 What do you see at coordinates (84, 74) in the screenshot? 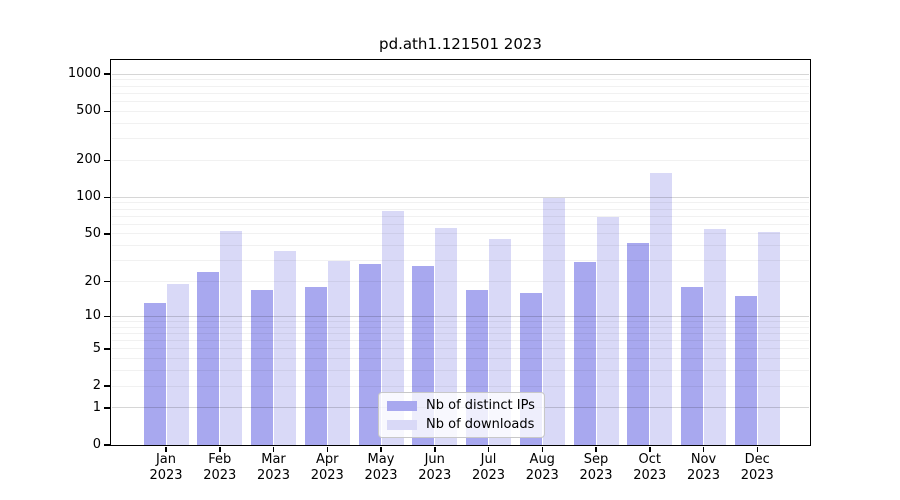
I see `y-tick-label: 1000` at bounding box center [84, 74].